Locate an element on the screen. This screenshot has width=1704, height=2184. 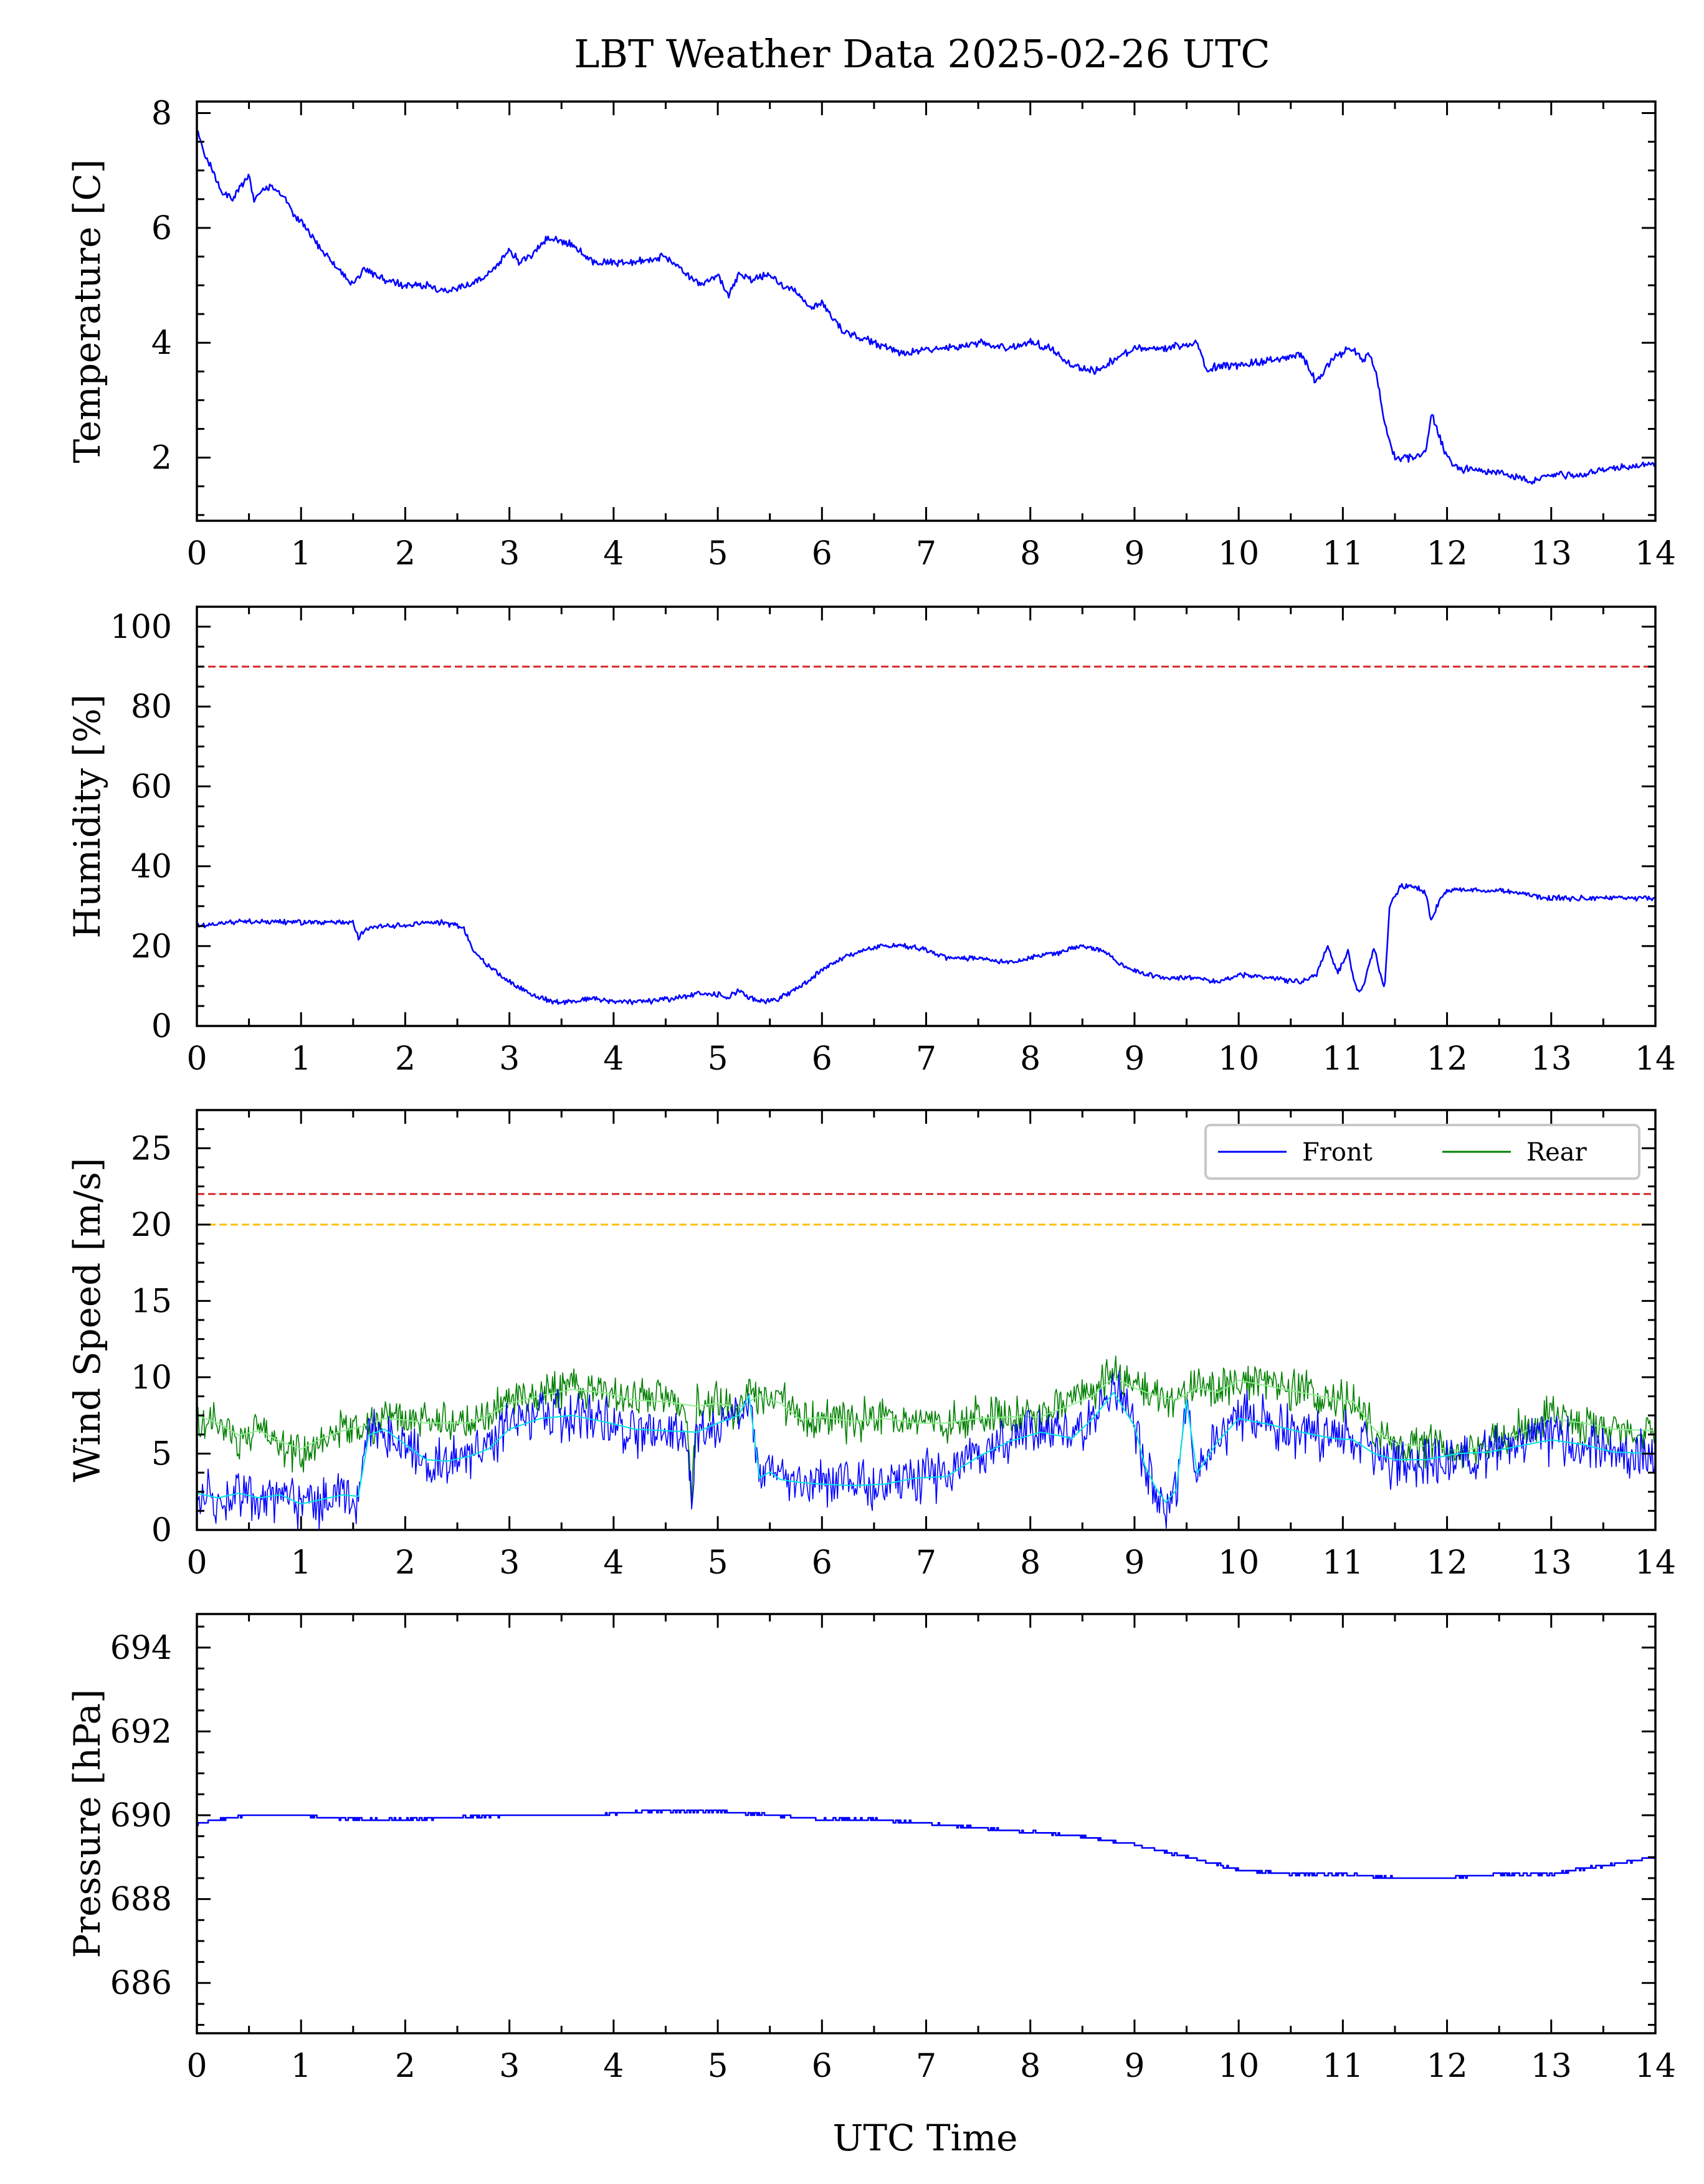
pressure-y-tick-label: 686 is located at coordinates (141, 1983).